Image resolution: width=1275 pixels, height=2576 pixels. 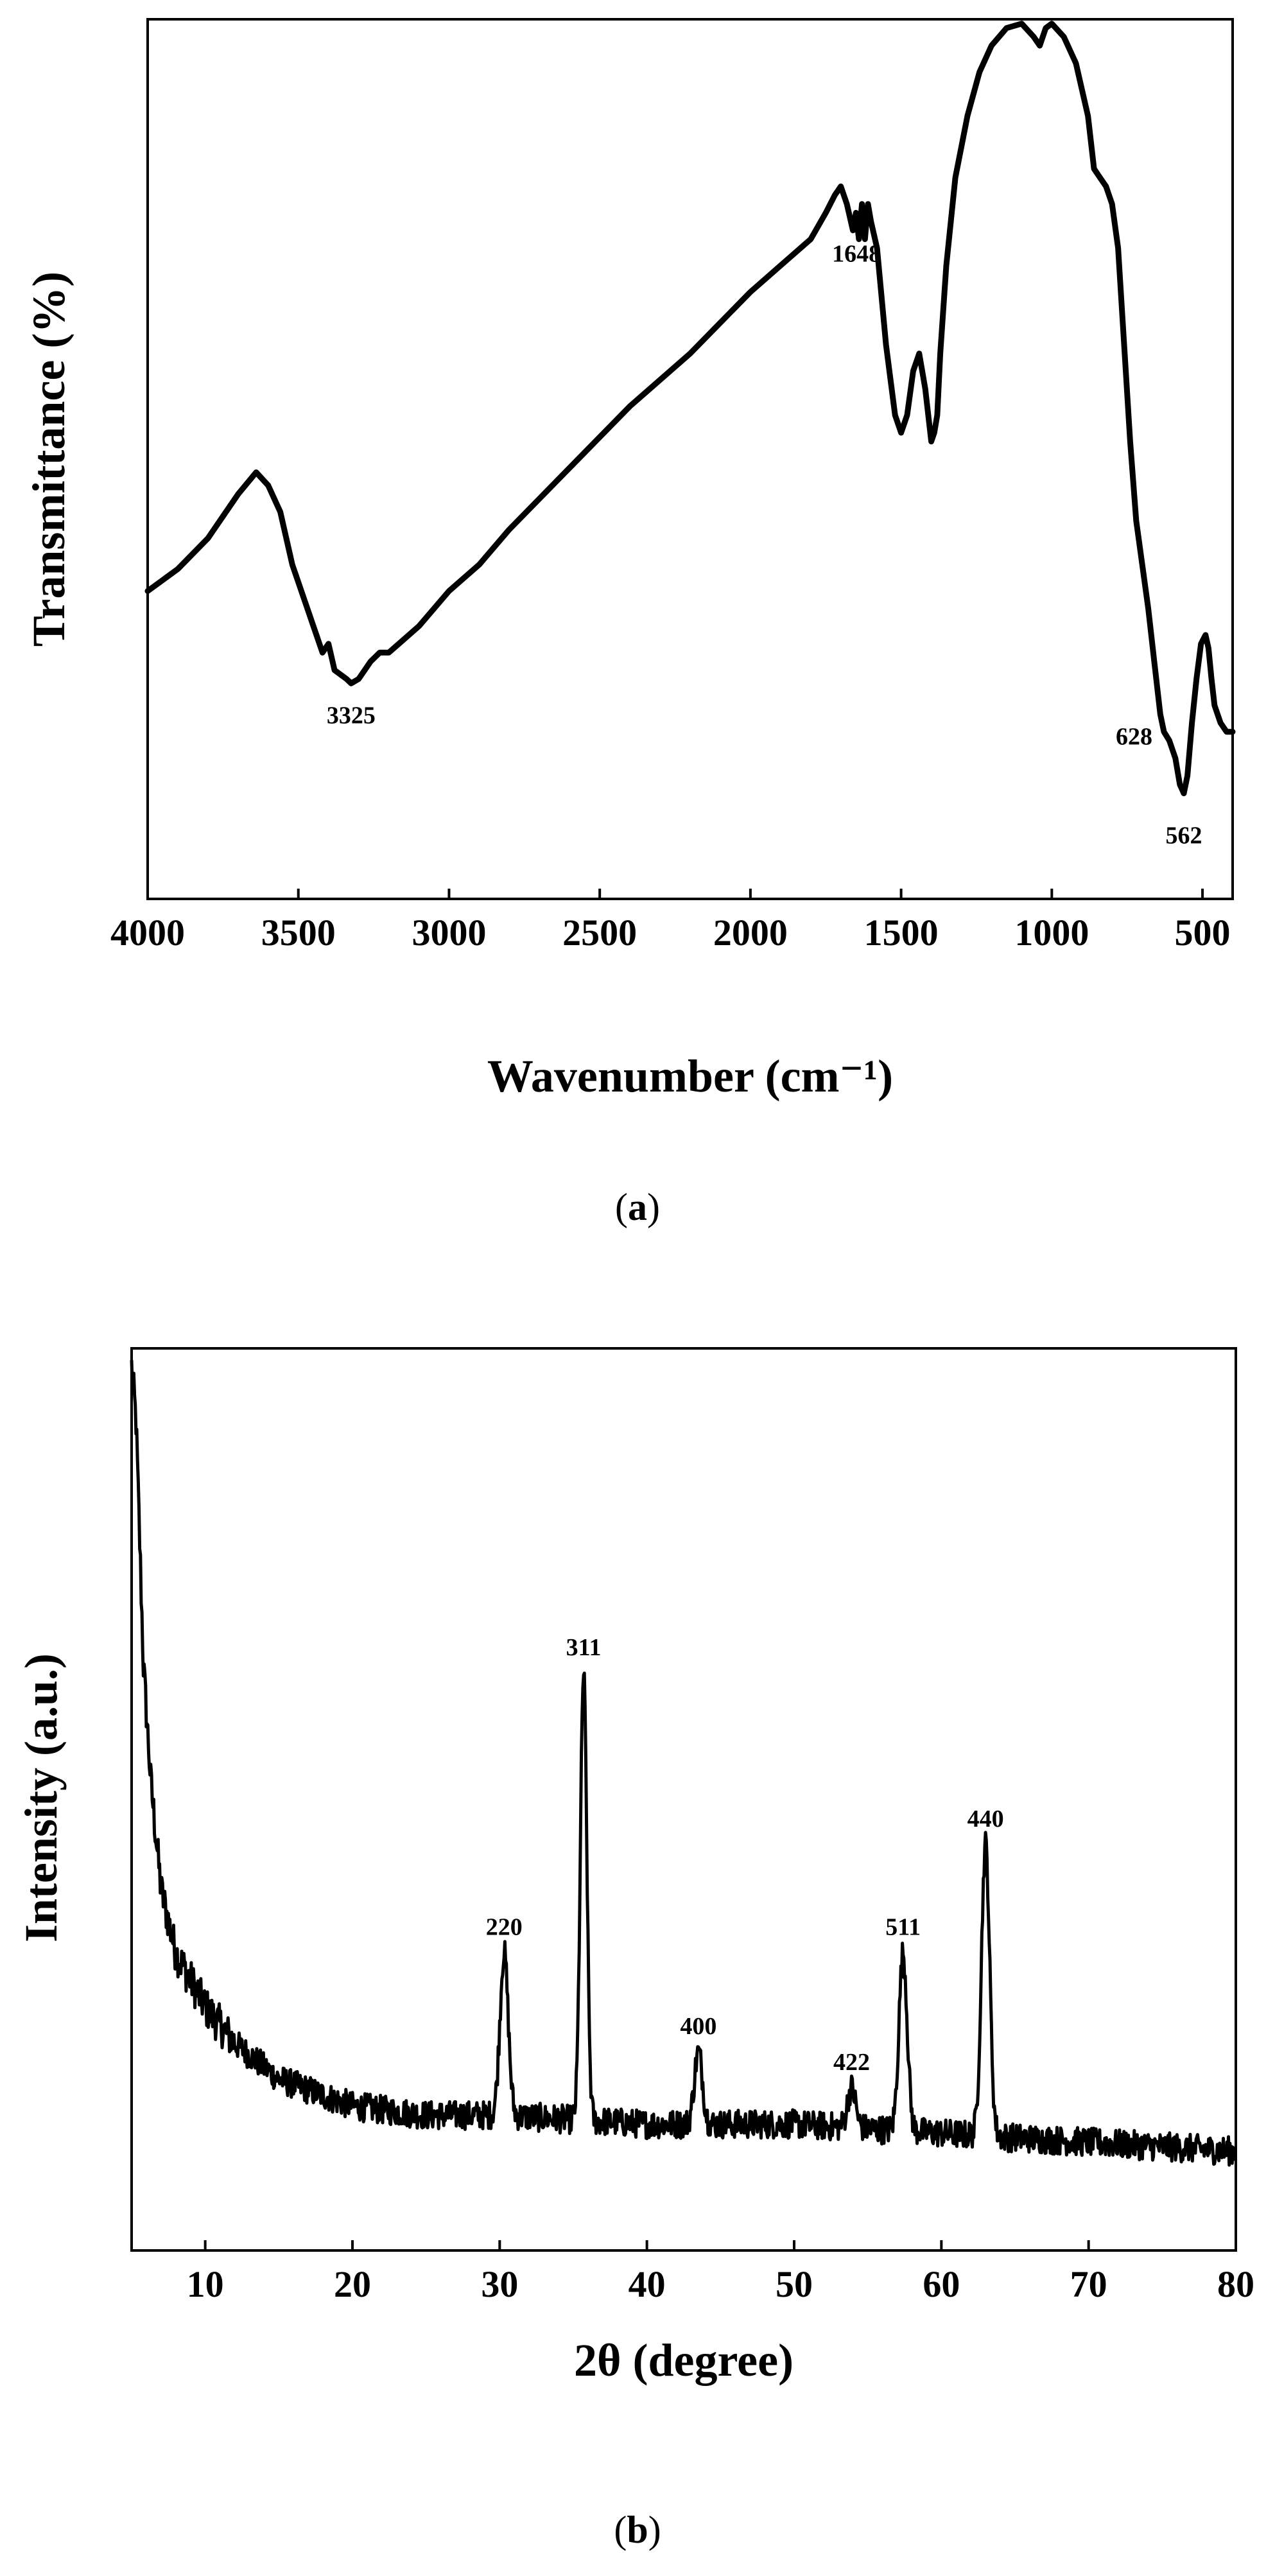 I want to click on x-tick-label-a: 2500, so click(x=599, y=932).